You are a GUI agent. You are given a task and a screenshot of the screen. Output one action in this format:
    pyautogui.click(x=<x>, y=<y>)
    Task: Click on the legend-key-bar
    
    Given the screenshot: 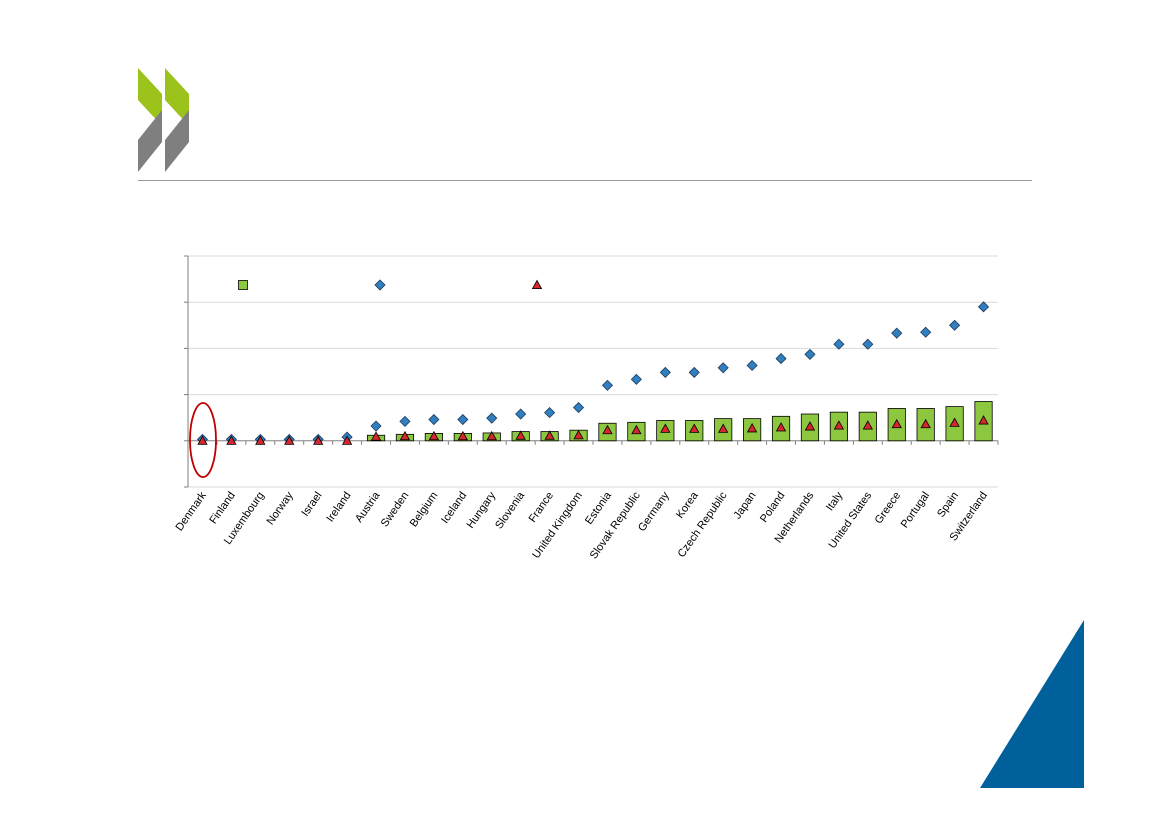 What is the action you would take?
    pyautogui.click(x=243, y=285)
    